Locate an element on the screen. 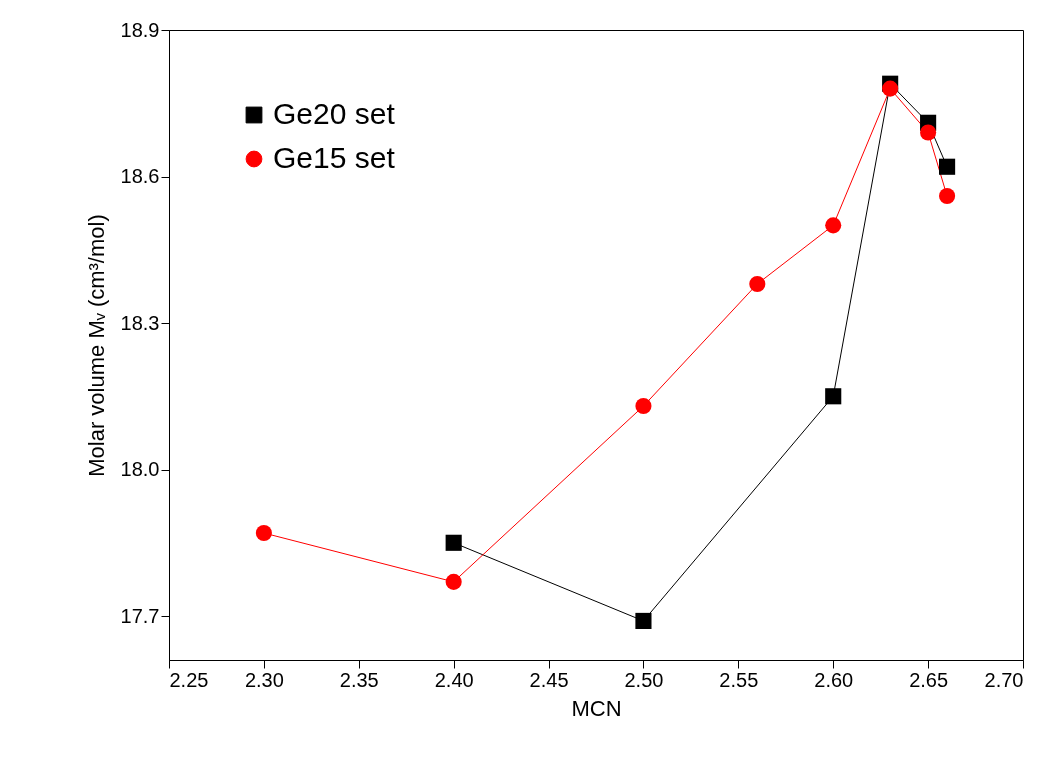  y-axis-title: Molar volume Mᵥ (cm³/mol) is located at coordinates (96, 345).